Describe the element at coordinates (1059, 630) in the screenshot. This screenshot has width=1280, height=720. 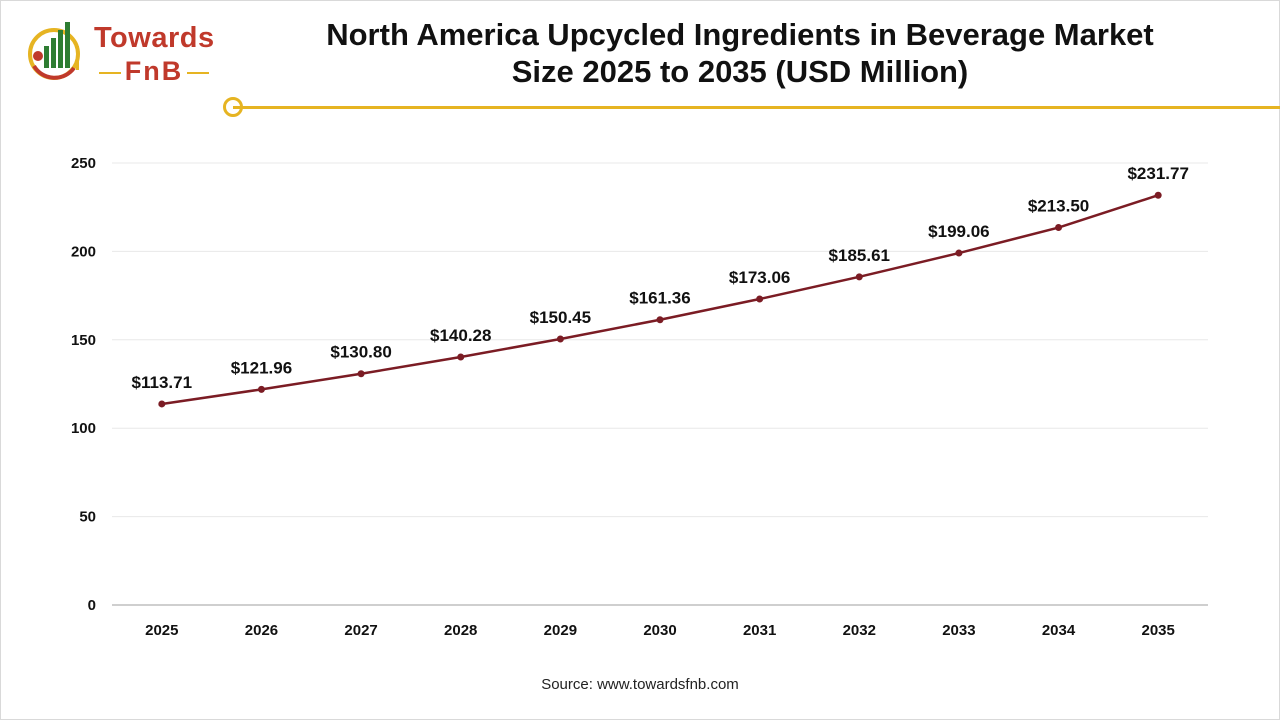
I see `x-tick-label: 2034` at that location.